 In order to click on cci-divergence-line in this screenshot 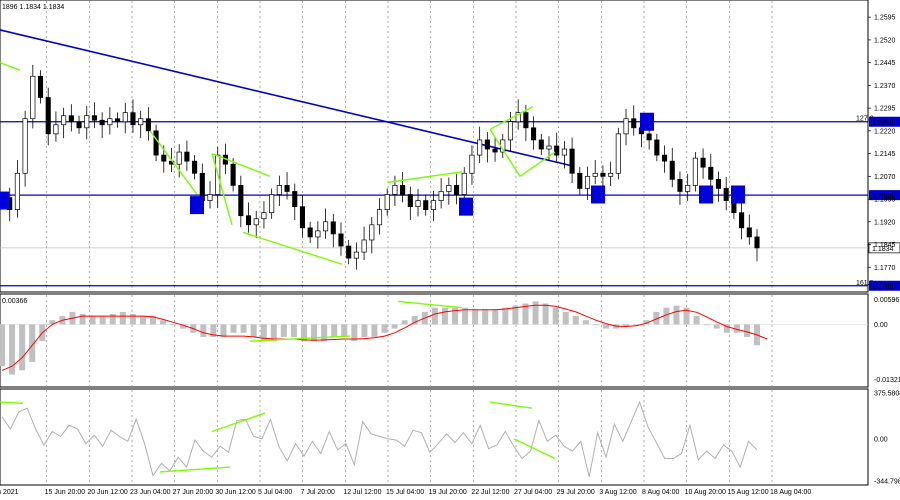, I will do `click(511, 405)`.